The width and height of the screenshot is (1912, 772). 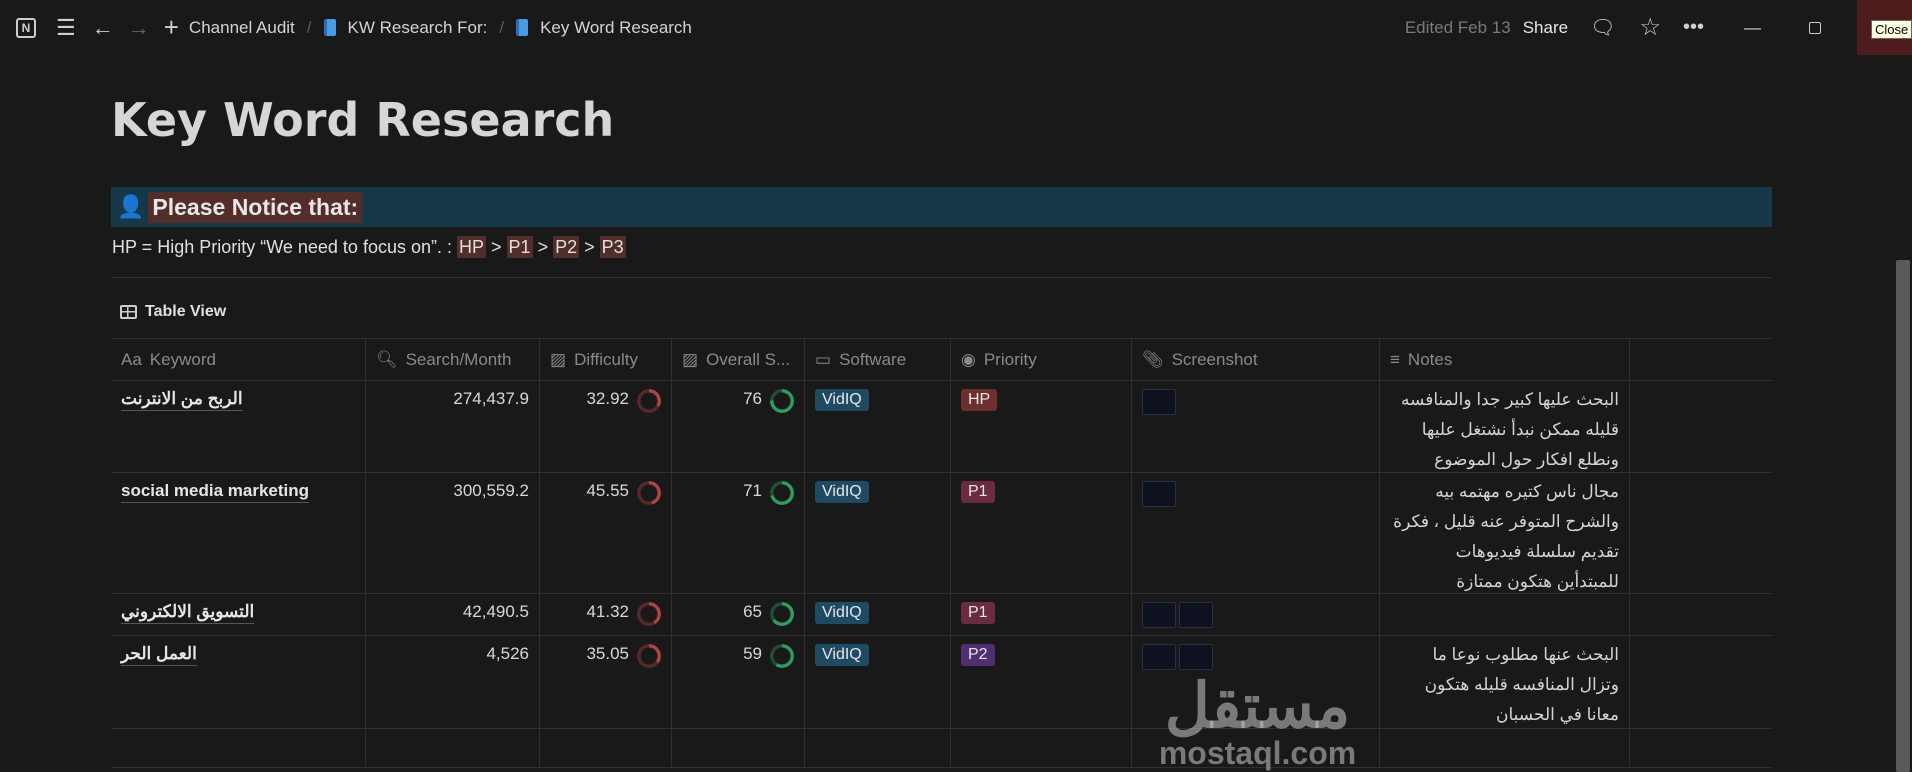 What do you see at coordinates (738, 614) in the screenshot?
I see `overall-cell: 65` at bounding box center [738, 614].